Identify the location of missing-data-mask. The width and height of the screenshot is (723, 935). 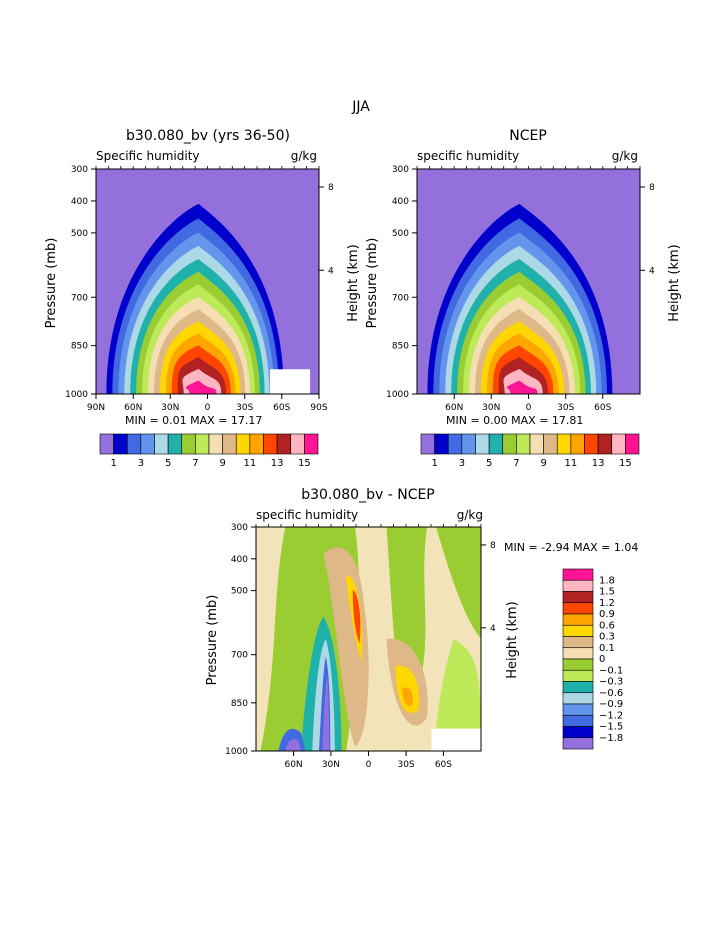
(456, 739).